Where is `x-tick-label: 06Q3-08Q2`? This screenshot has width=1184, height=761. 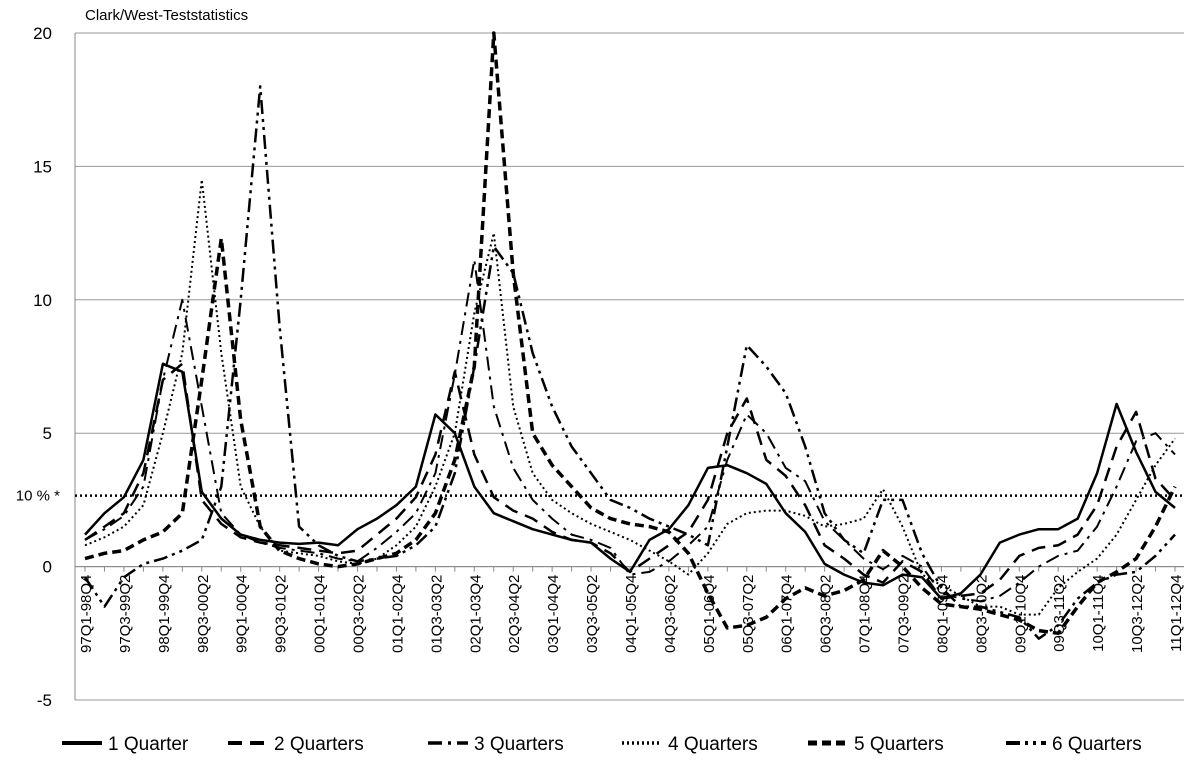
x-tick-label: 06Q3-08Q2 is located at coordinates (826, 614).